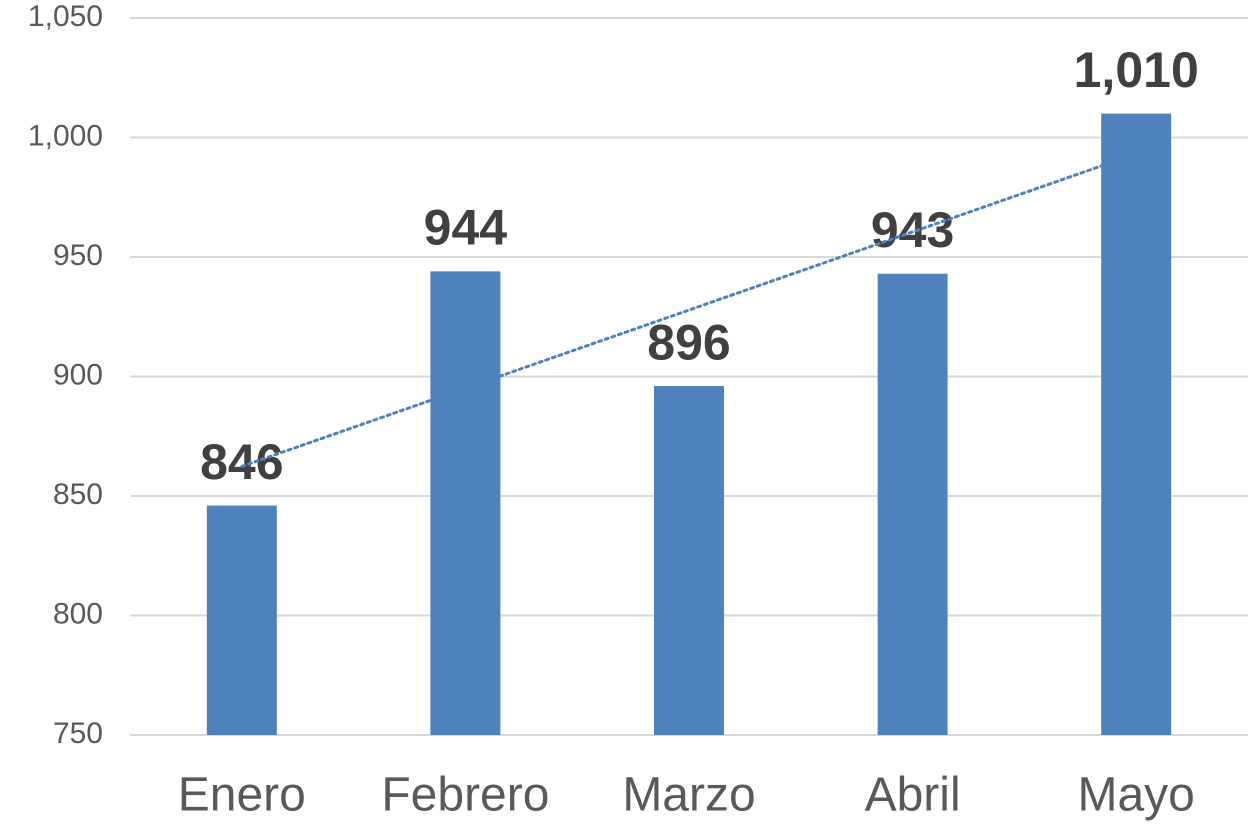 This screenshot has height=824, width=1248. What do you see at coordinates (1136, 70) in the screenshot?
I see `data-label: 1,010` at bounding box center [1136, 70].